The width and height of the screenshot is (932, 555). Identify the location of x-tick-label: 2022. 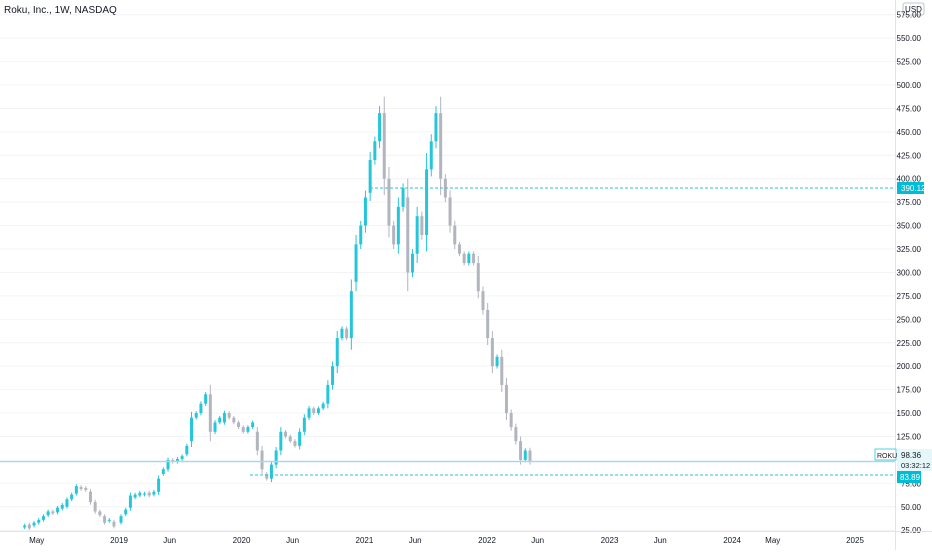
(487, 540).